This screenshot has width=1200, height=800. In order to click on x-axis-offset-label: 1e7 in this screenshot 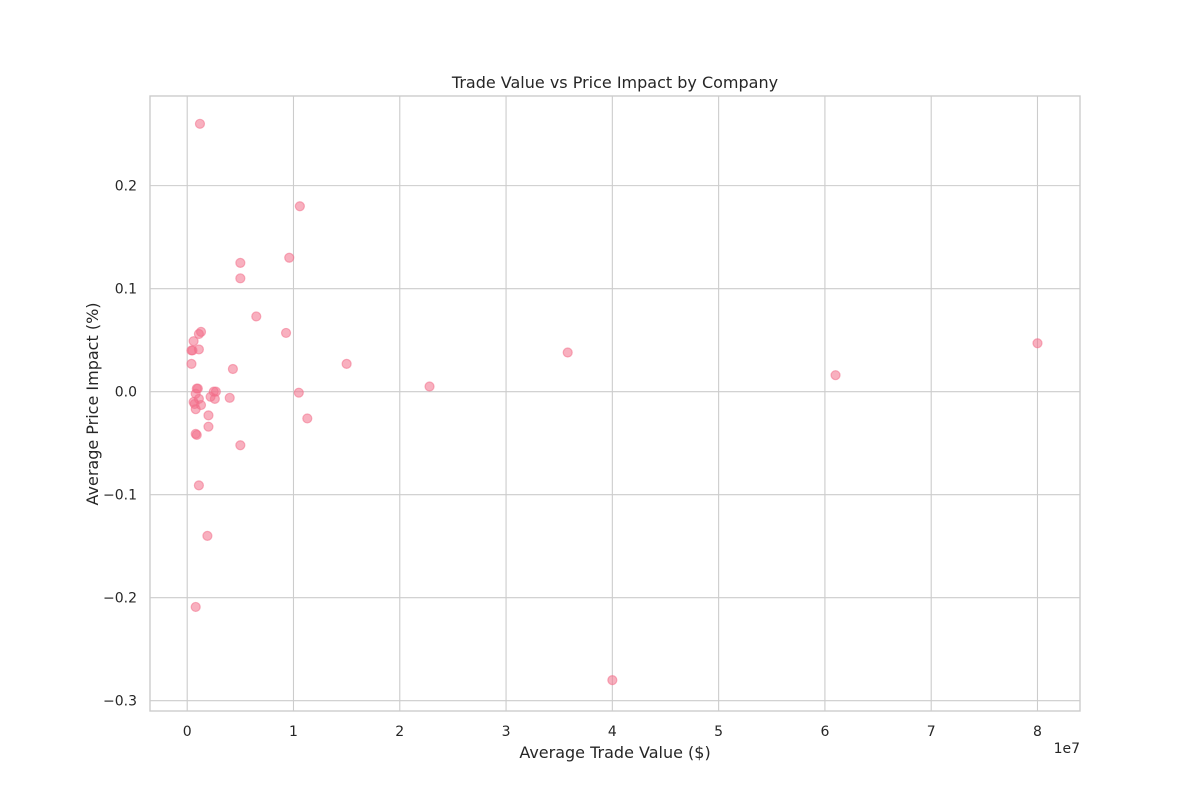, I will do `click(1067, 749)`.